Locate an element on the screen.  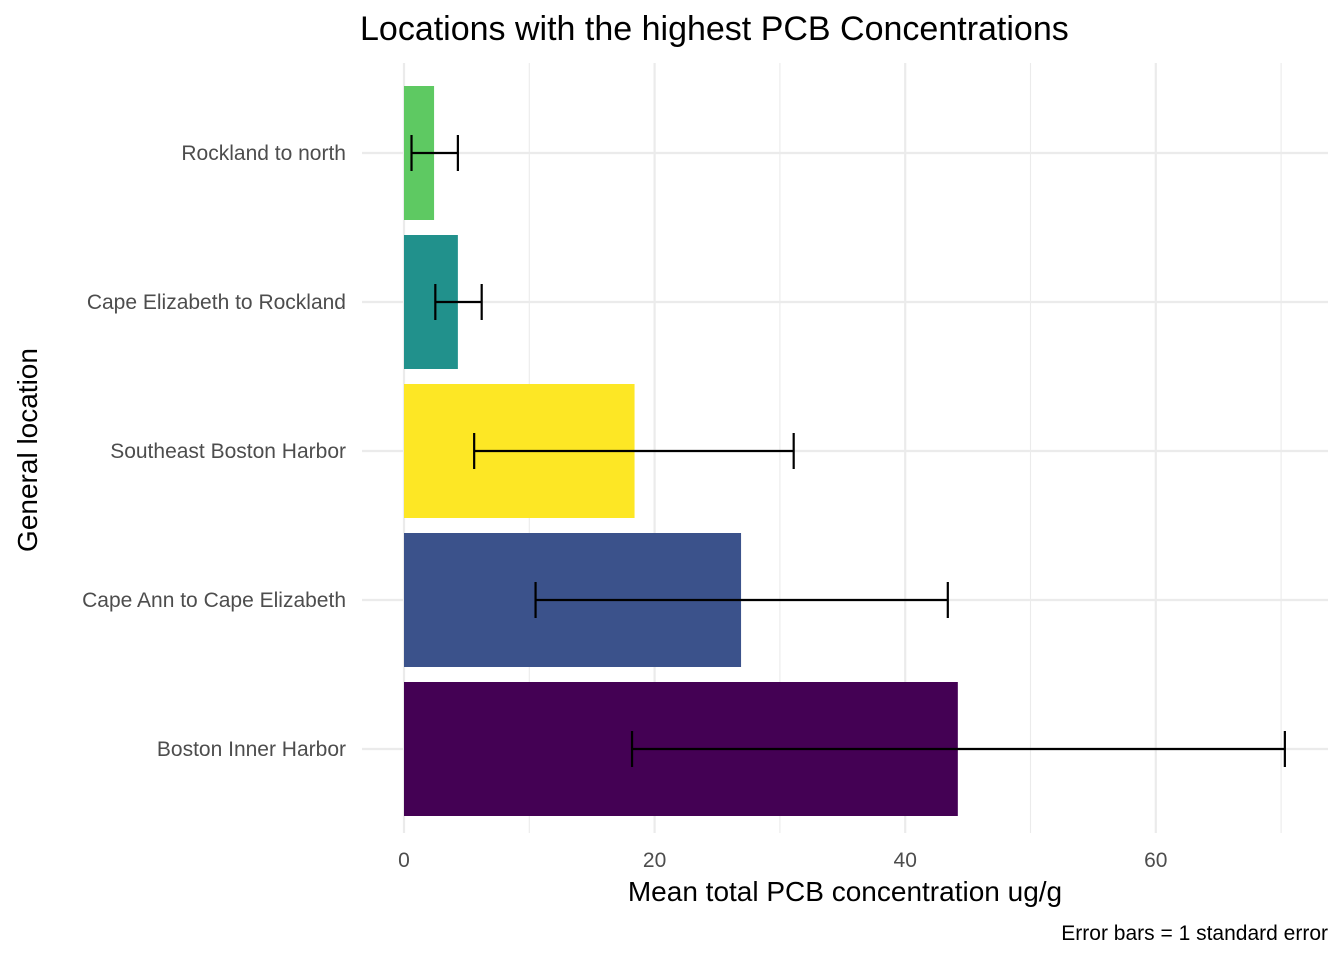
y-tick-label: Boston Inner Harbor is located at coordinates (251, 749).